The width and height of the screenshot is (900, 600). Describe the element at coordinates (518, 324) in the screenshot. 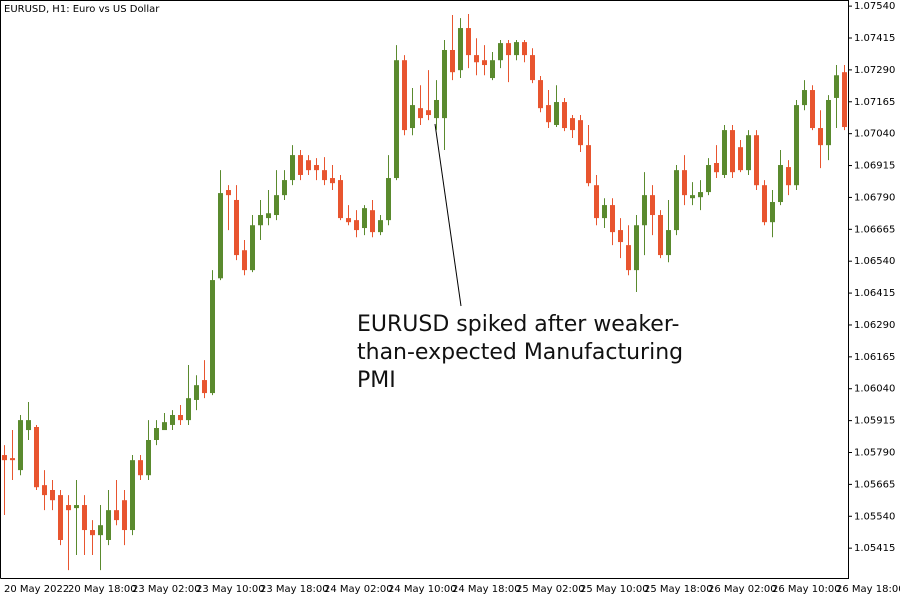

I see `annotation-line: EURUSD spiked after weaker-` at that location.